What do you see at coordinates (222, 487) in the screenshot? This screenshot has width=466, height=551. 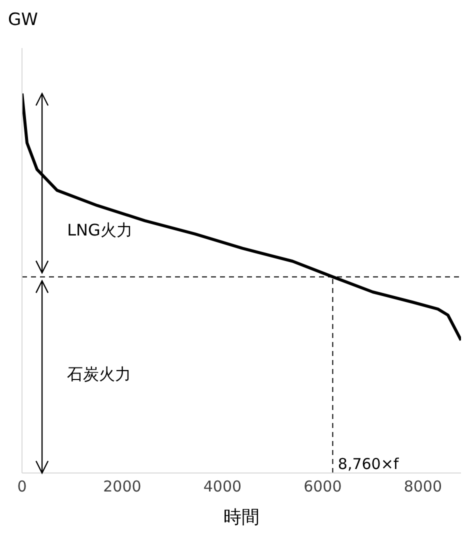 I see `x-tick-label: 4000` at bounding box center [222, 487].